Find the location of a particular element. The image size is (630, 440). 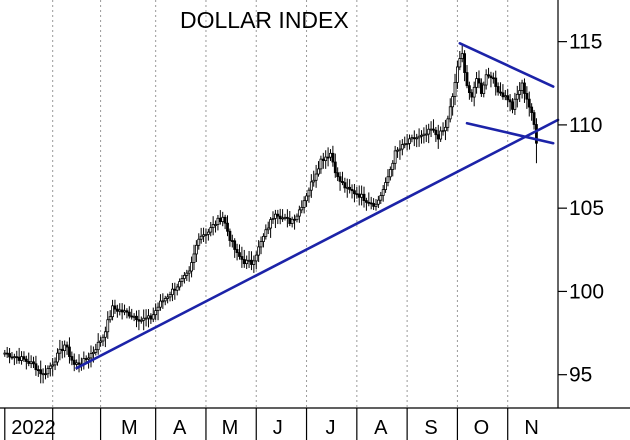

y-tick-label: 100 is located at coordinates (586, 291).